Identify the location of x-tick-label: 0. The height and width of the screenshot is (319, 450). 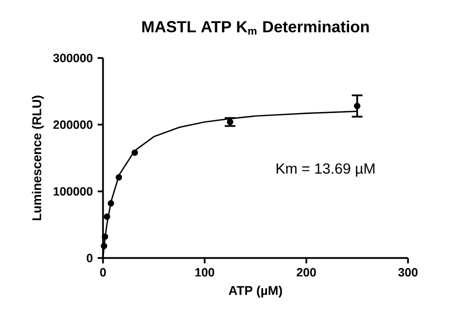
(103, 272).